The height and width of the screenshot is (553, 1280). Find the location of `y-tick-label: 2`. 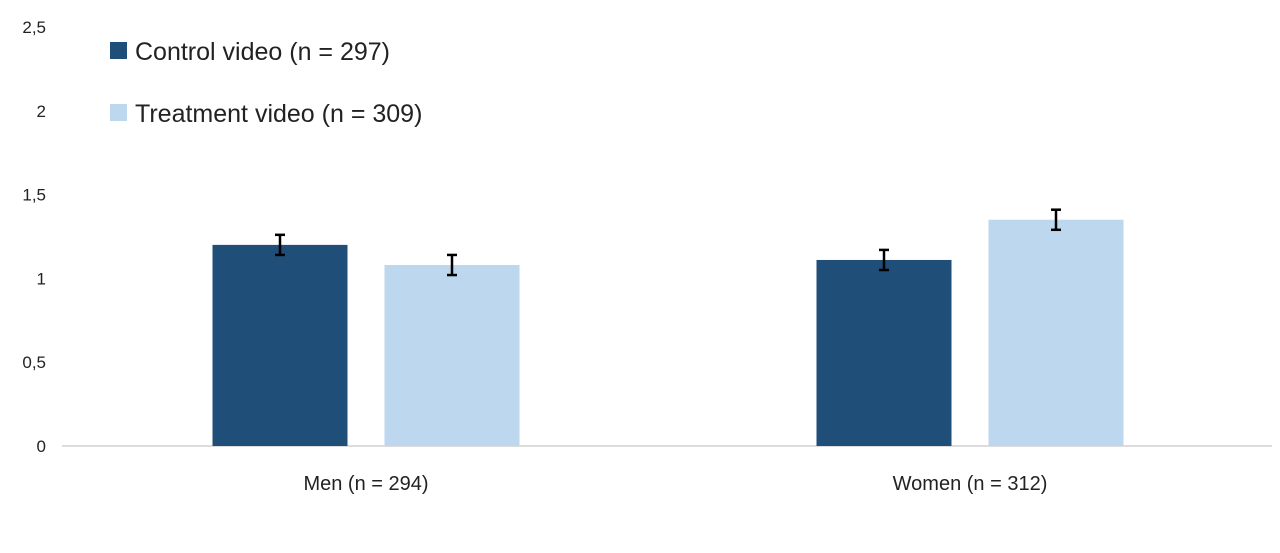

y-tick-label: 2 is located at coordinates (41, 111).